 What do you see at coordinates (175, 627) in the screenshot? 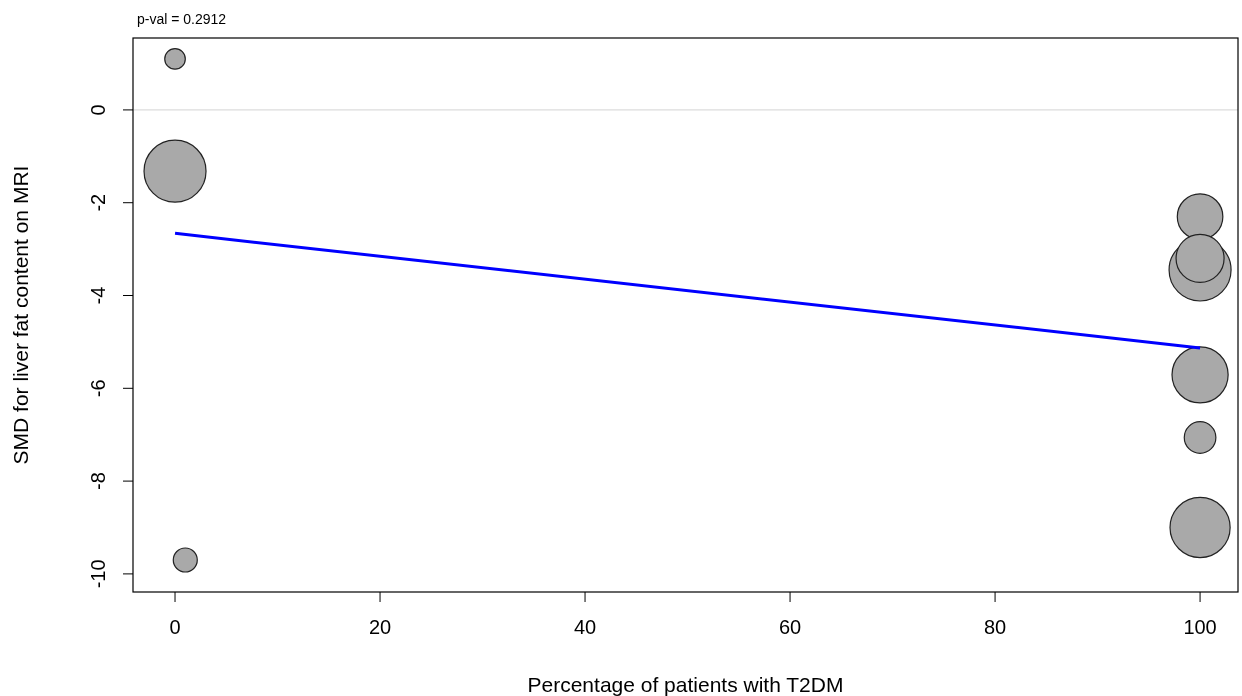
I see `x-tick-label: 0` at bounding box center [175, 627].